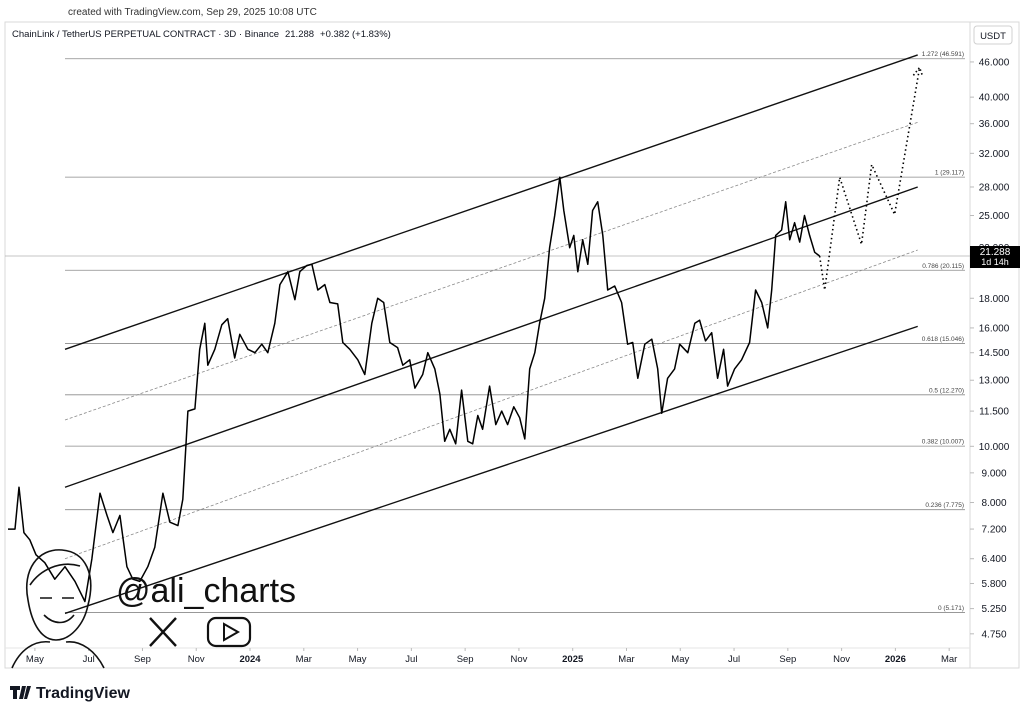 The image size is (1024, 721). I want to click on brand-name: TradingView, so click(83, 693).